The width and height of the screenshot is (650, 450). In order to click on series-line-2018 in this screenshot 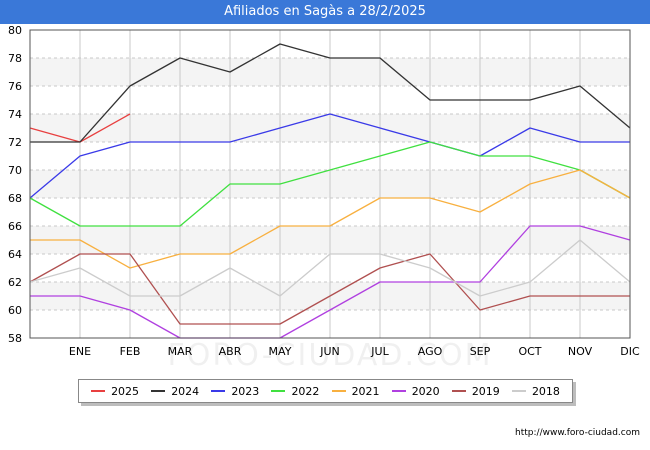, I will do `click(330, 268)`.